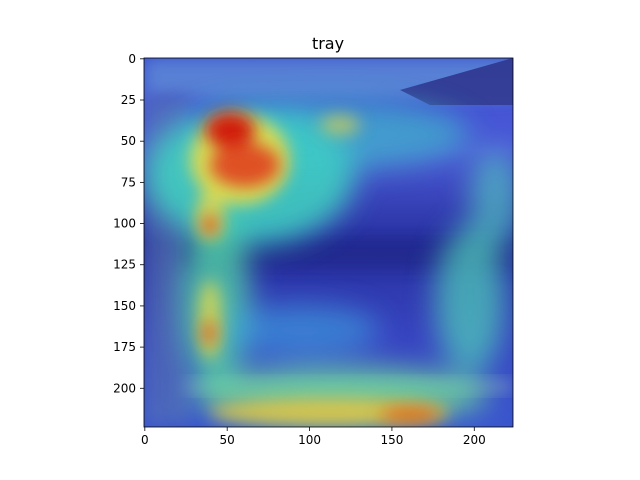 The height and width of the screenshot is (480, 640). Describe the element at coordinates (128, 141) in the screenshot. I see `y-tick-label: 50` at that location.